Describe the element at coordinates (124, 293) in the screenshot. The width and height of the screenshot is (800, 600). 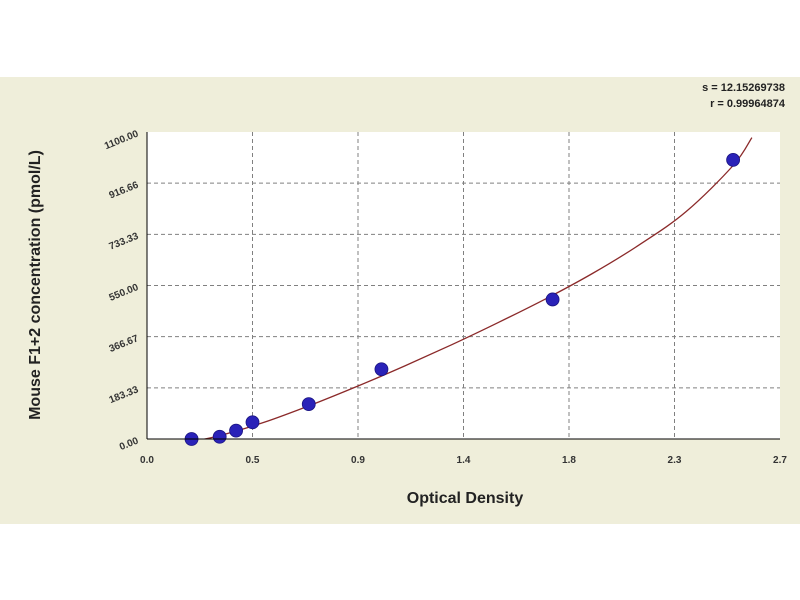
I see `y-tick-label: 550.00` at that location.